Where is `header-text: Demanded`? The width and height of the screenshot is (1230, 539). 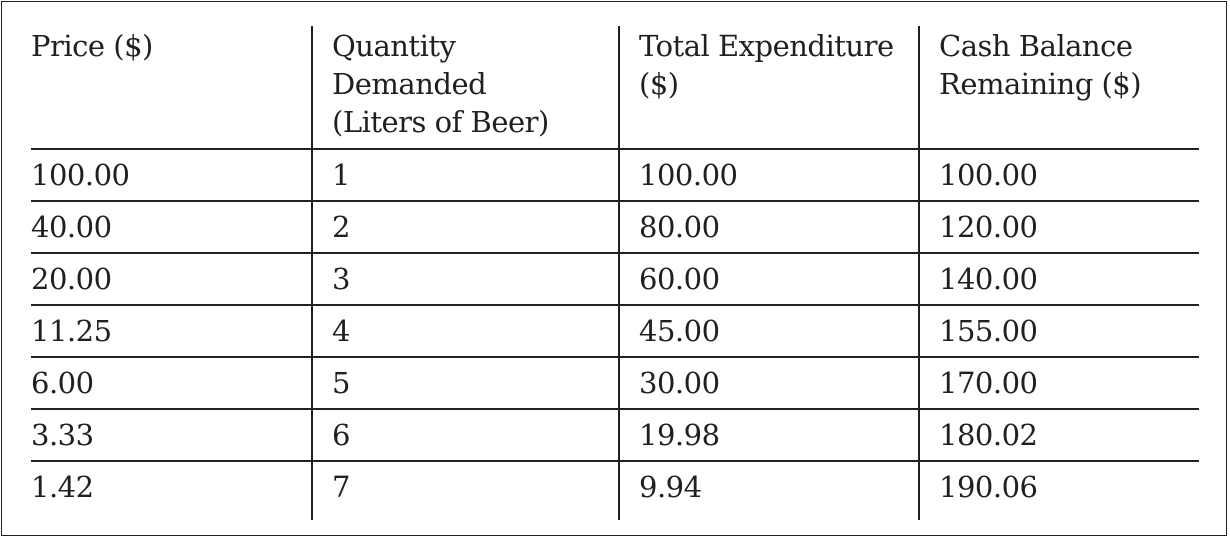 header-text: Demanded is located at coordinates (409, 84).